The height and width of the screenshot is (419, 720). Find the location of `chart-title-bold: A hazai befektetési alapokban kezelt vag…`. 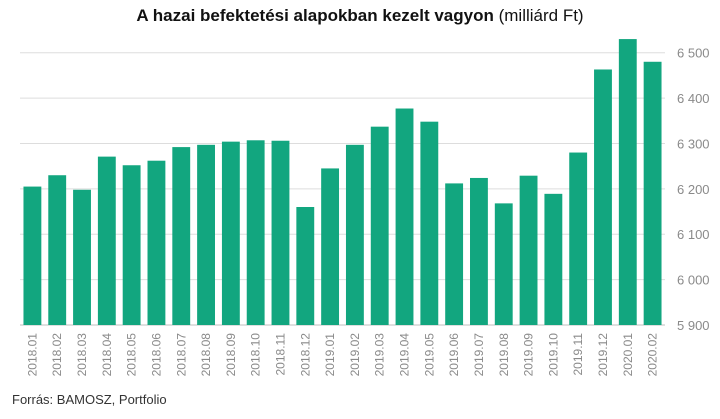

chart-title-bold: A hazai befektetési alapokban kezelt vag… is located at coordinates (315, 15).